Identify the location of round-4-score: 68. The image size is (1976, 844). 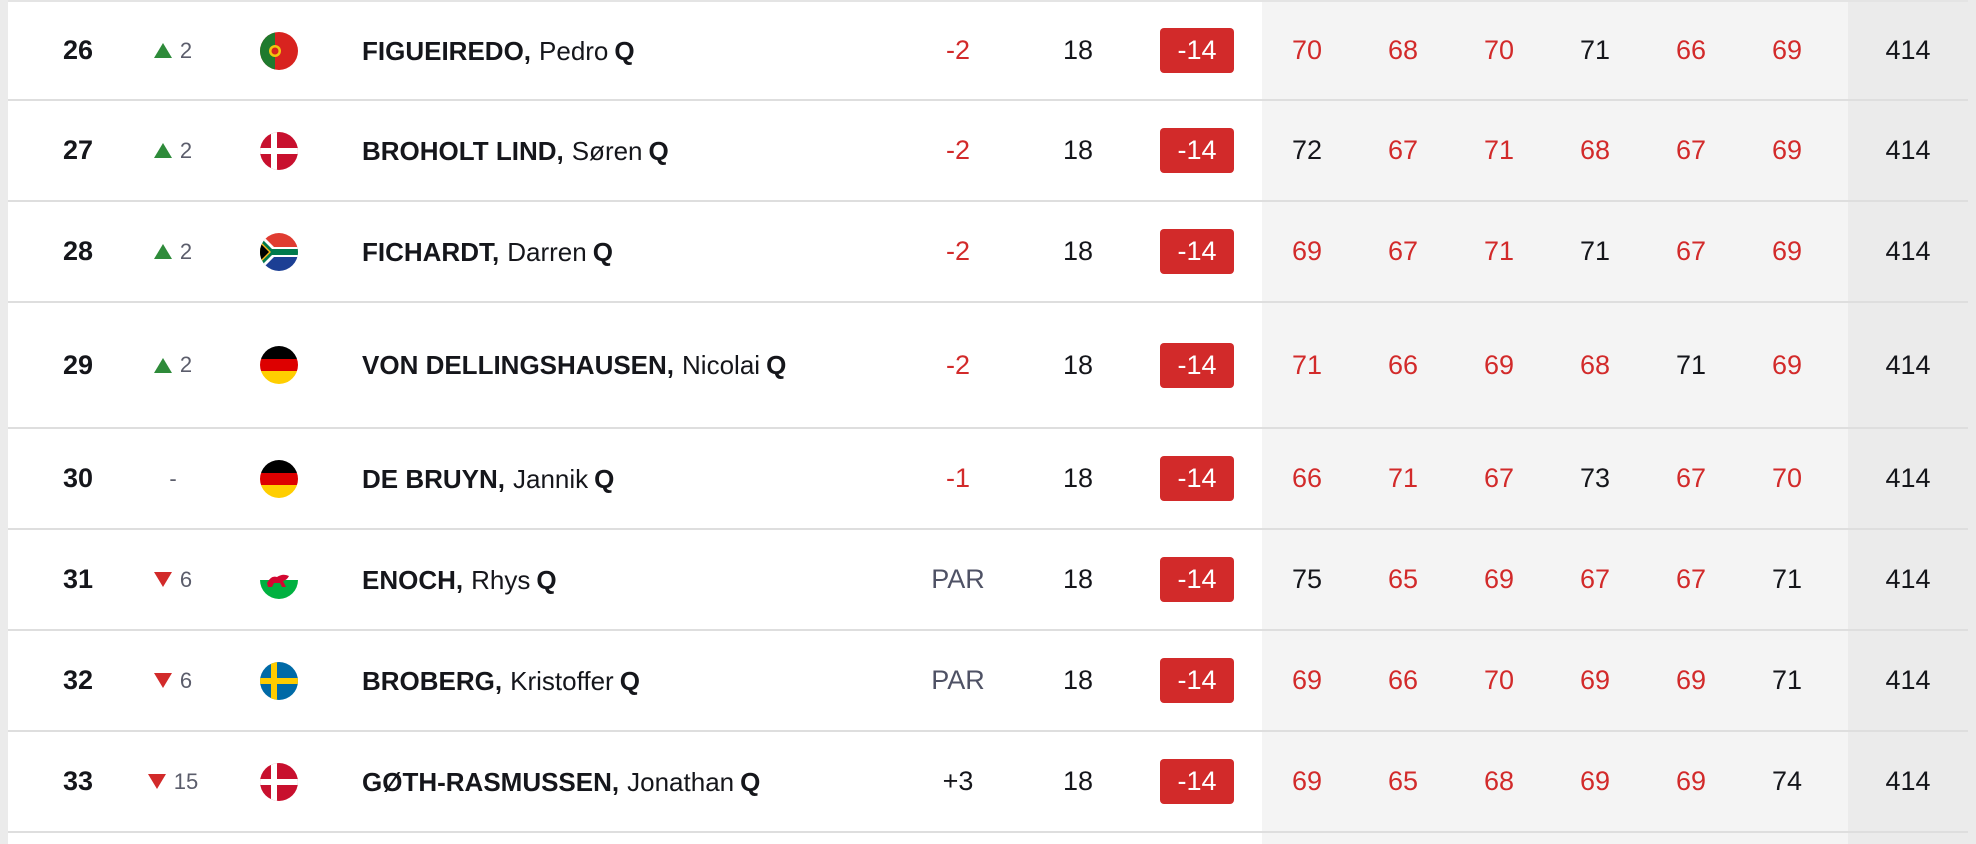
(1595, 364).